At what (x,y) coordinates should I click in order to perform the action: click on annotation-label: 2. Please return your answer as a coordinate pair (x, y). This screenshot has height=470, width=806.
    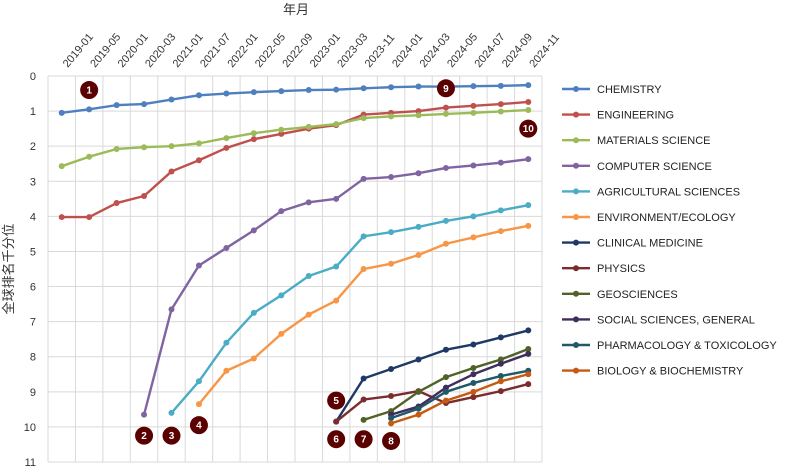
    Looking at the image, I should click on (144, 436).